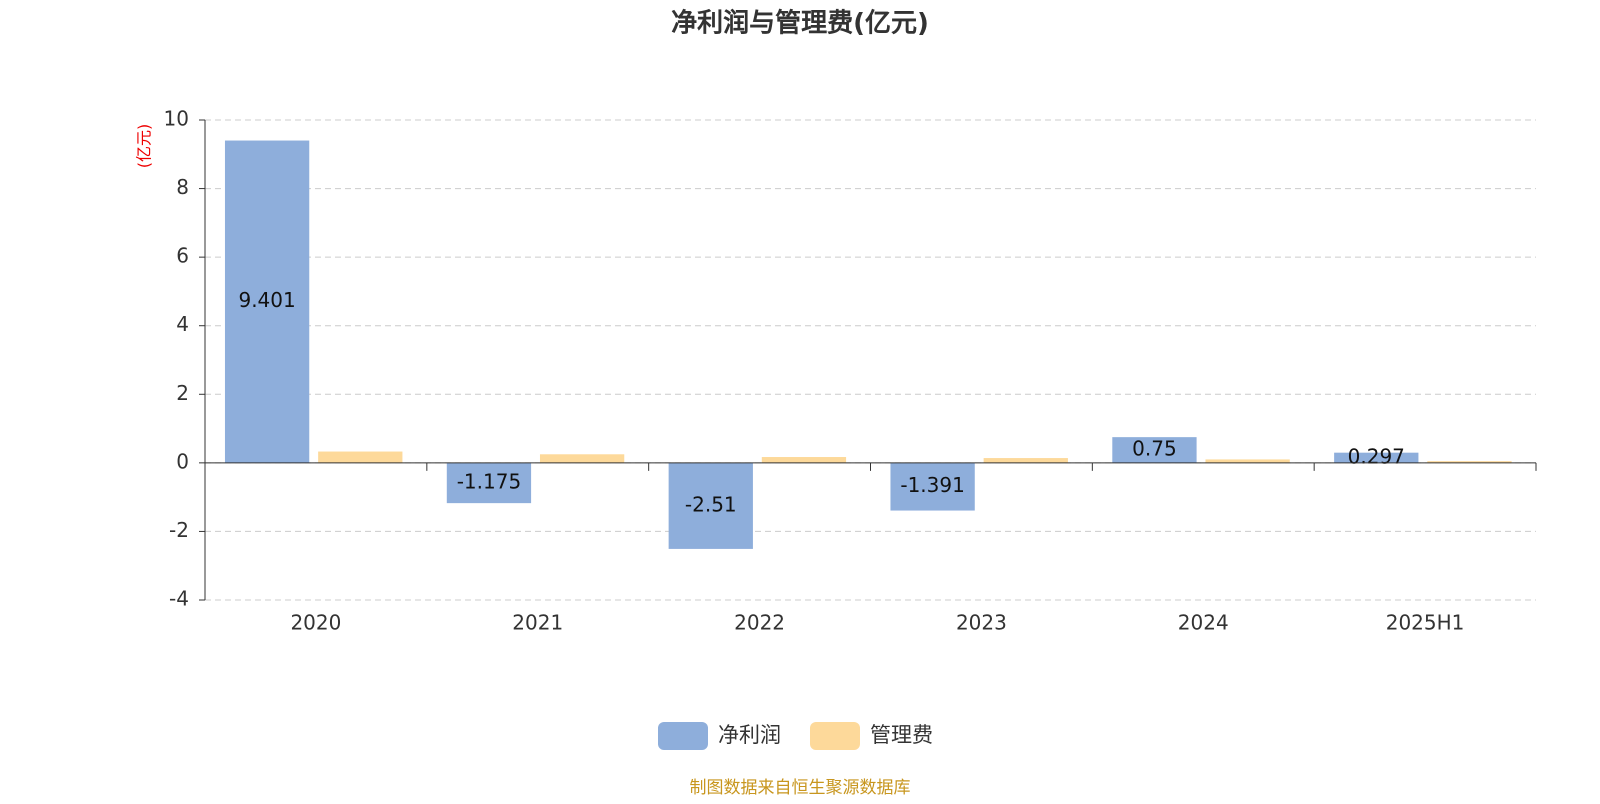 This screenshot has width=1600, height=804. What do you see at coordinates (182, 256) in the screenshot?
I see `y-tick-label: 6` at bounding box center [182, 256].